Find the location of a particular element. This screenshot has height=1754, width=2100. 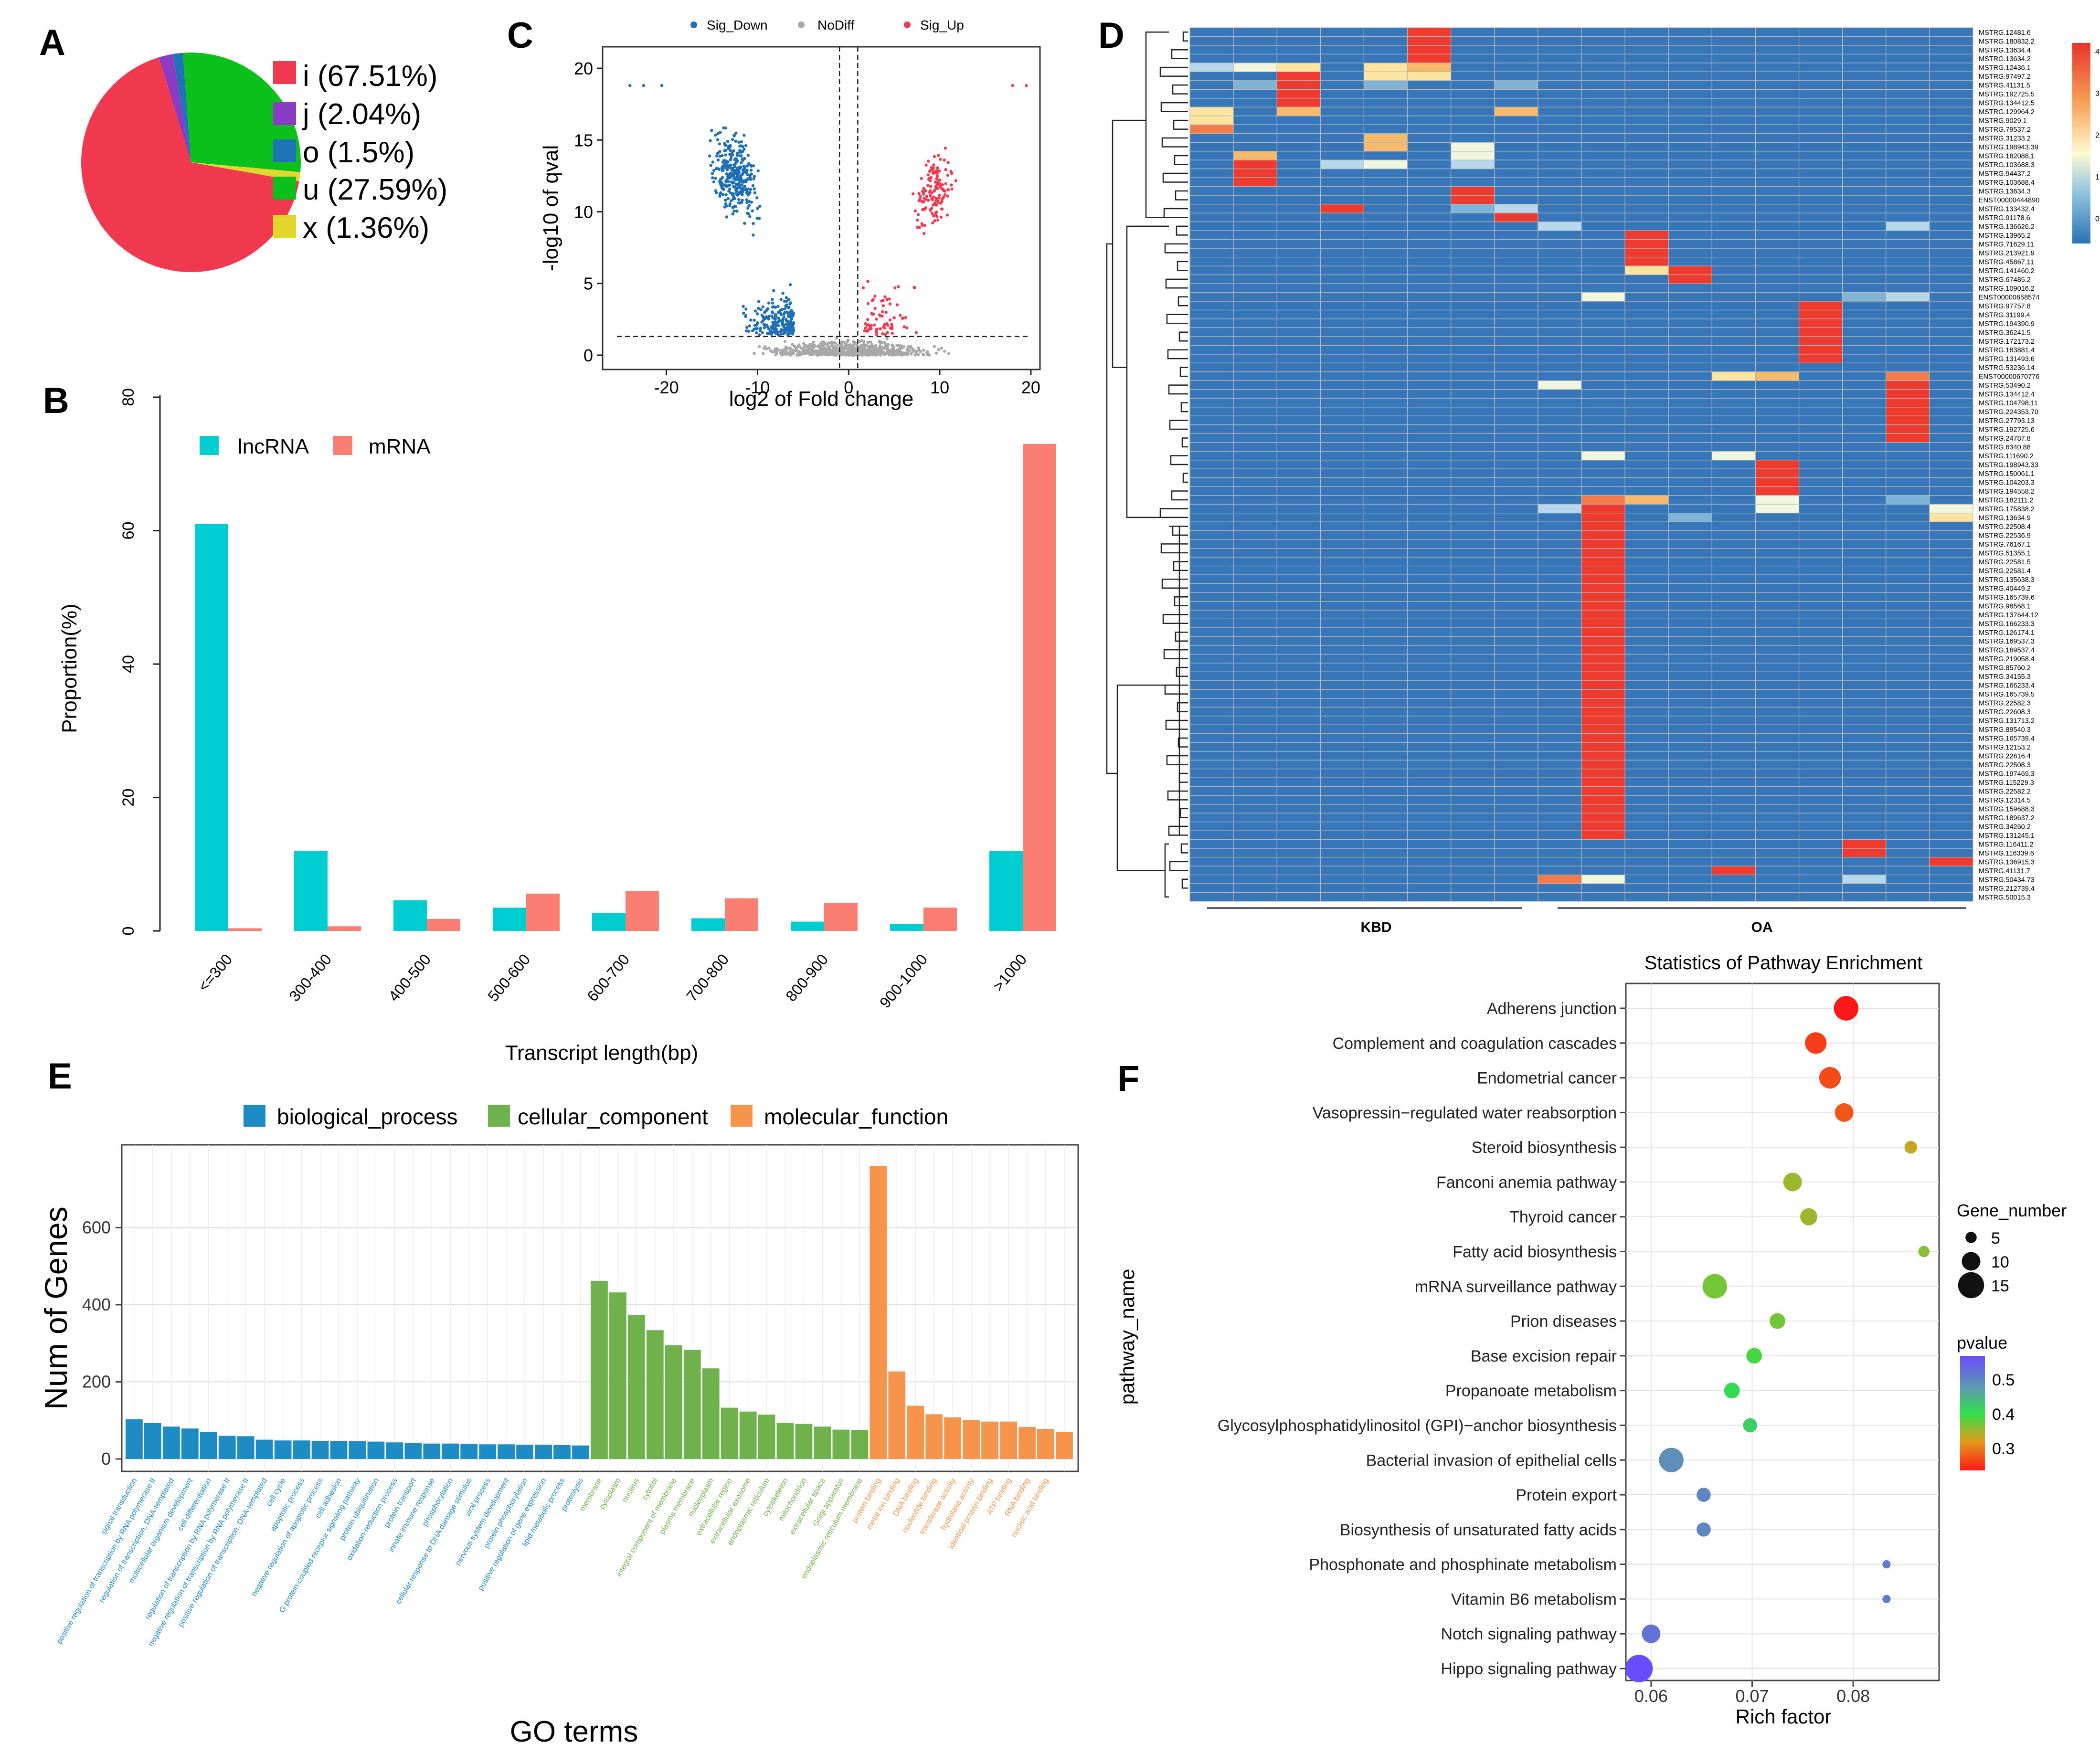

heat-row-label: MSTRG.13634.2 is located at coordinates (2005, 59).